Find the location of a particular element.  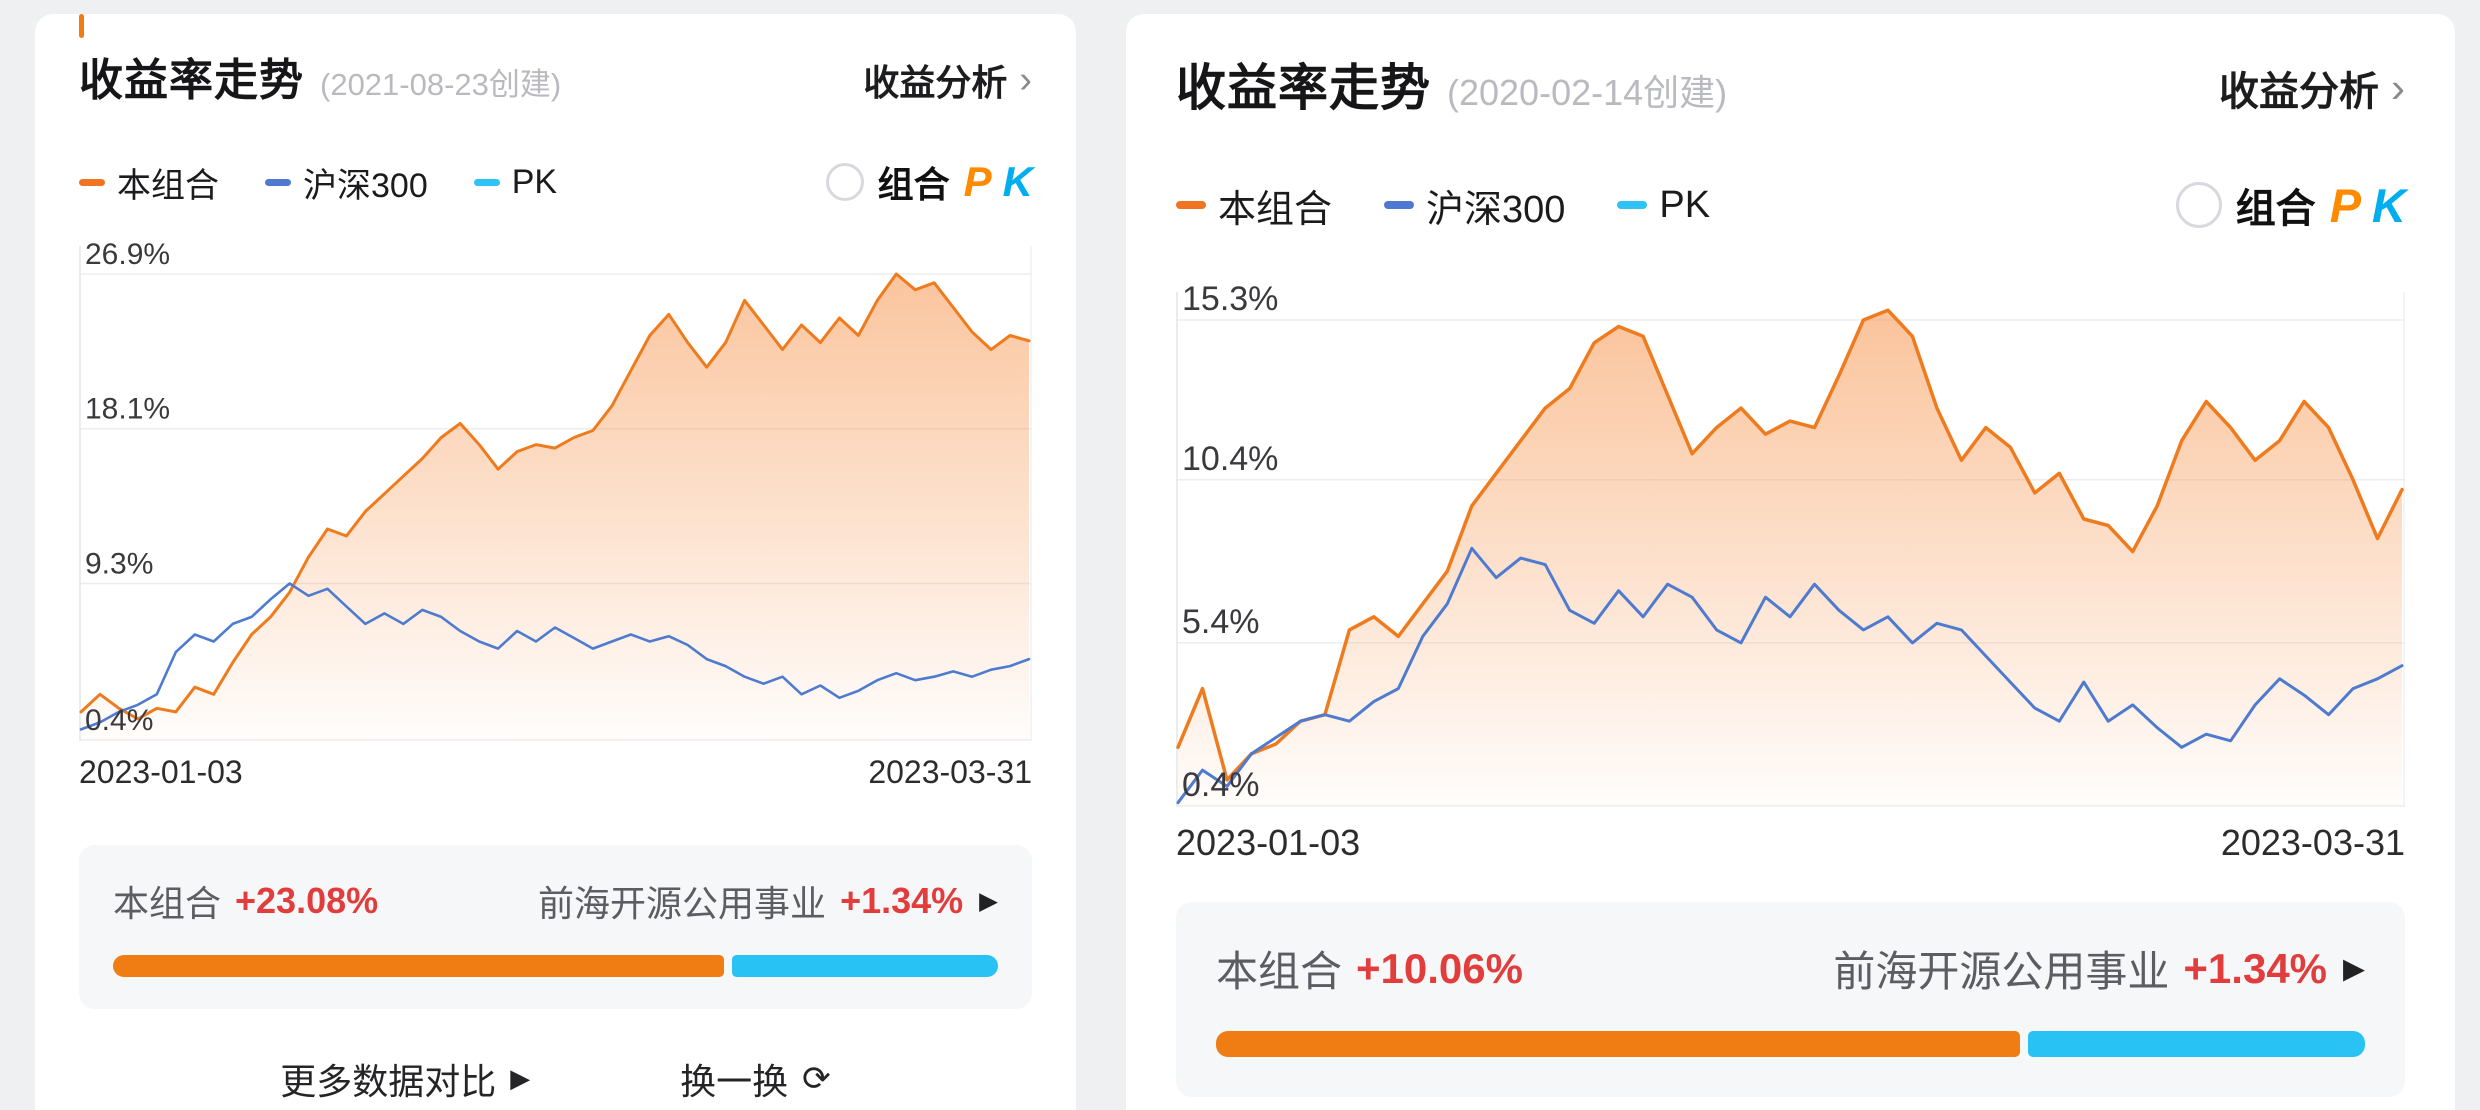

created-date: (2021-08-23创建) is located at coordinates (441, 84).